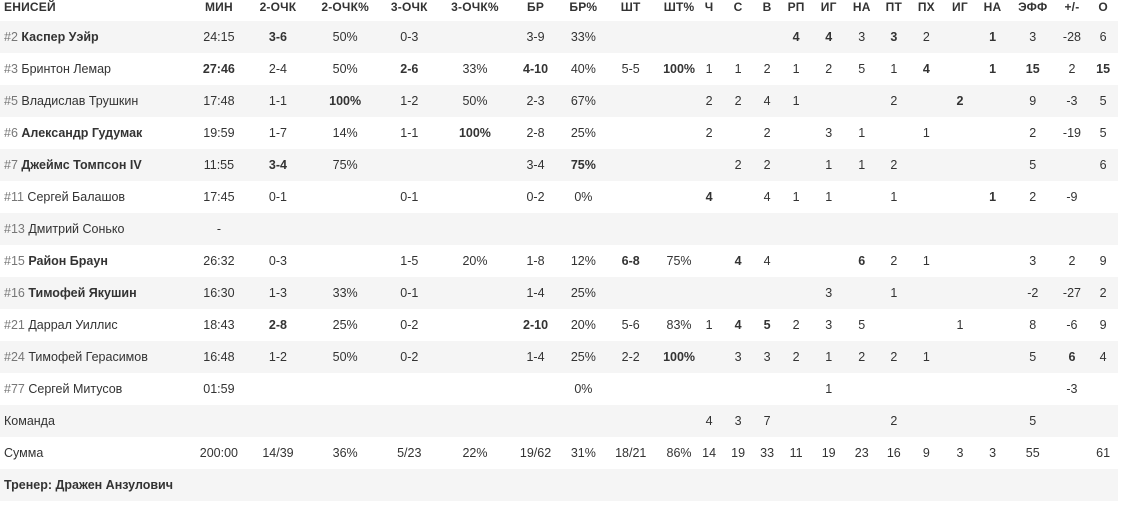 The width and height of the screenshot is (1125, 506). Describe the element at coordinates (828, 7) in the screenshot. I see `col-header-stl: ИГ` at that location.